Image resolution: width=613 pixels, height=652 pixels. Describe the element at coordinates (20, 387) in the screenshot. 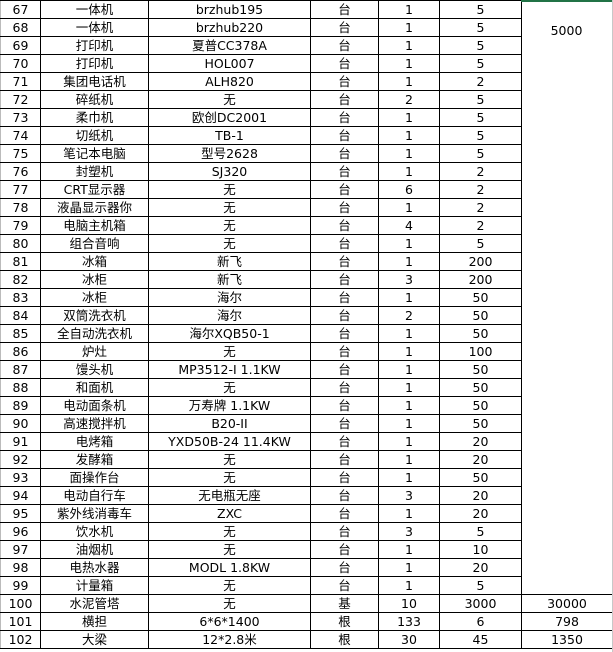

I see `cell-no: 88` at that location.